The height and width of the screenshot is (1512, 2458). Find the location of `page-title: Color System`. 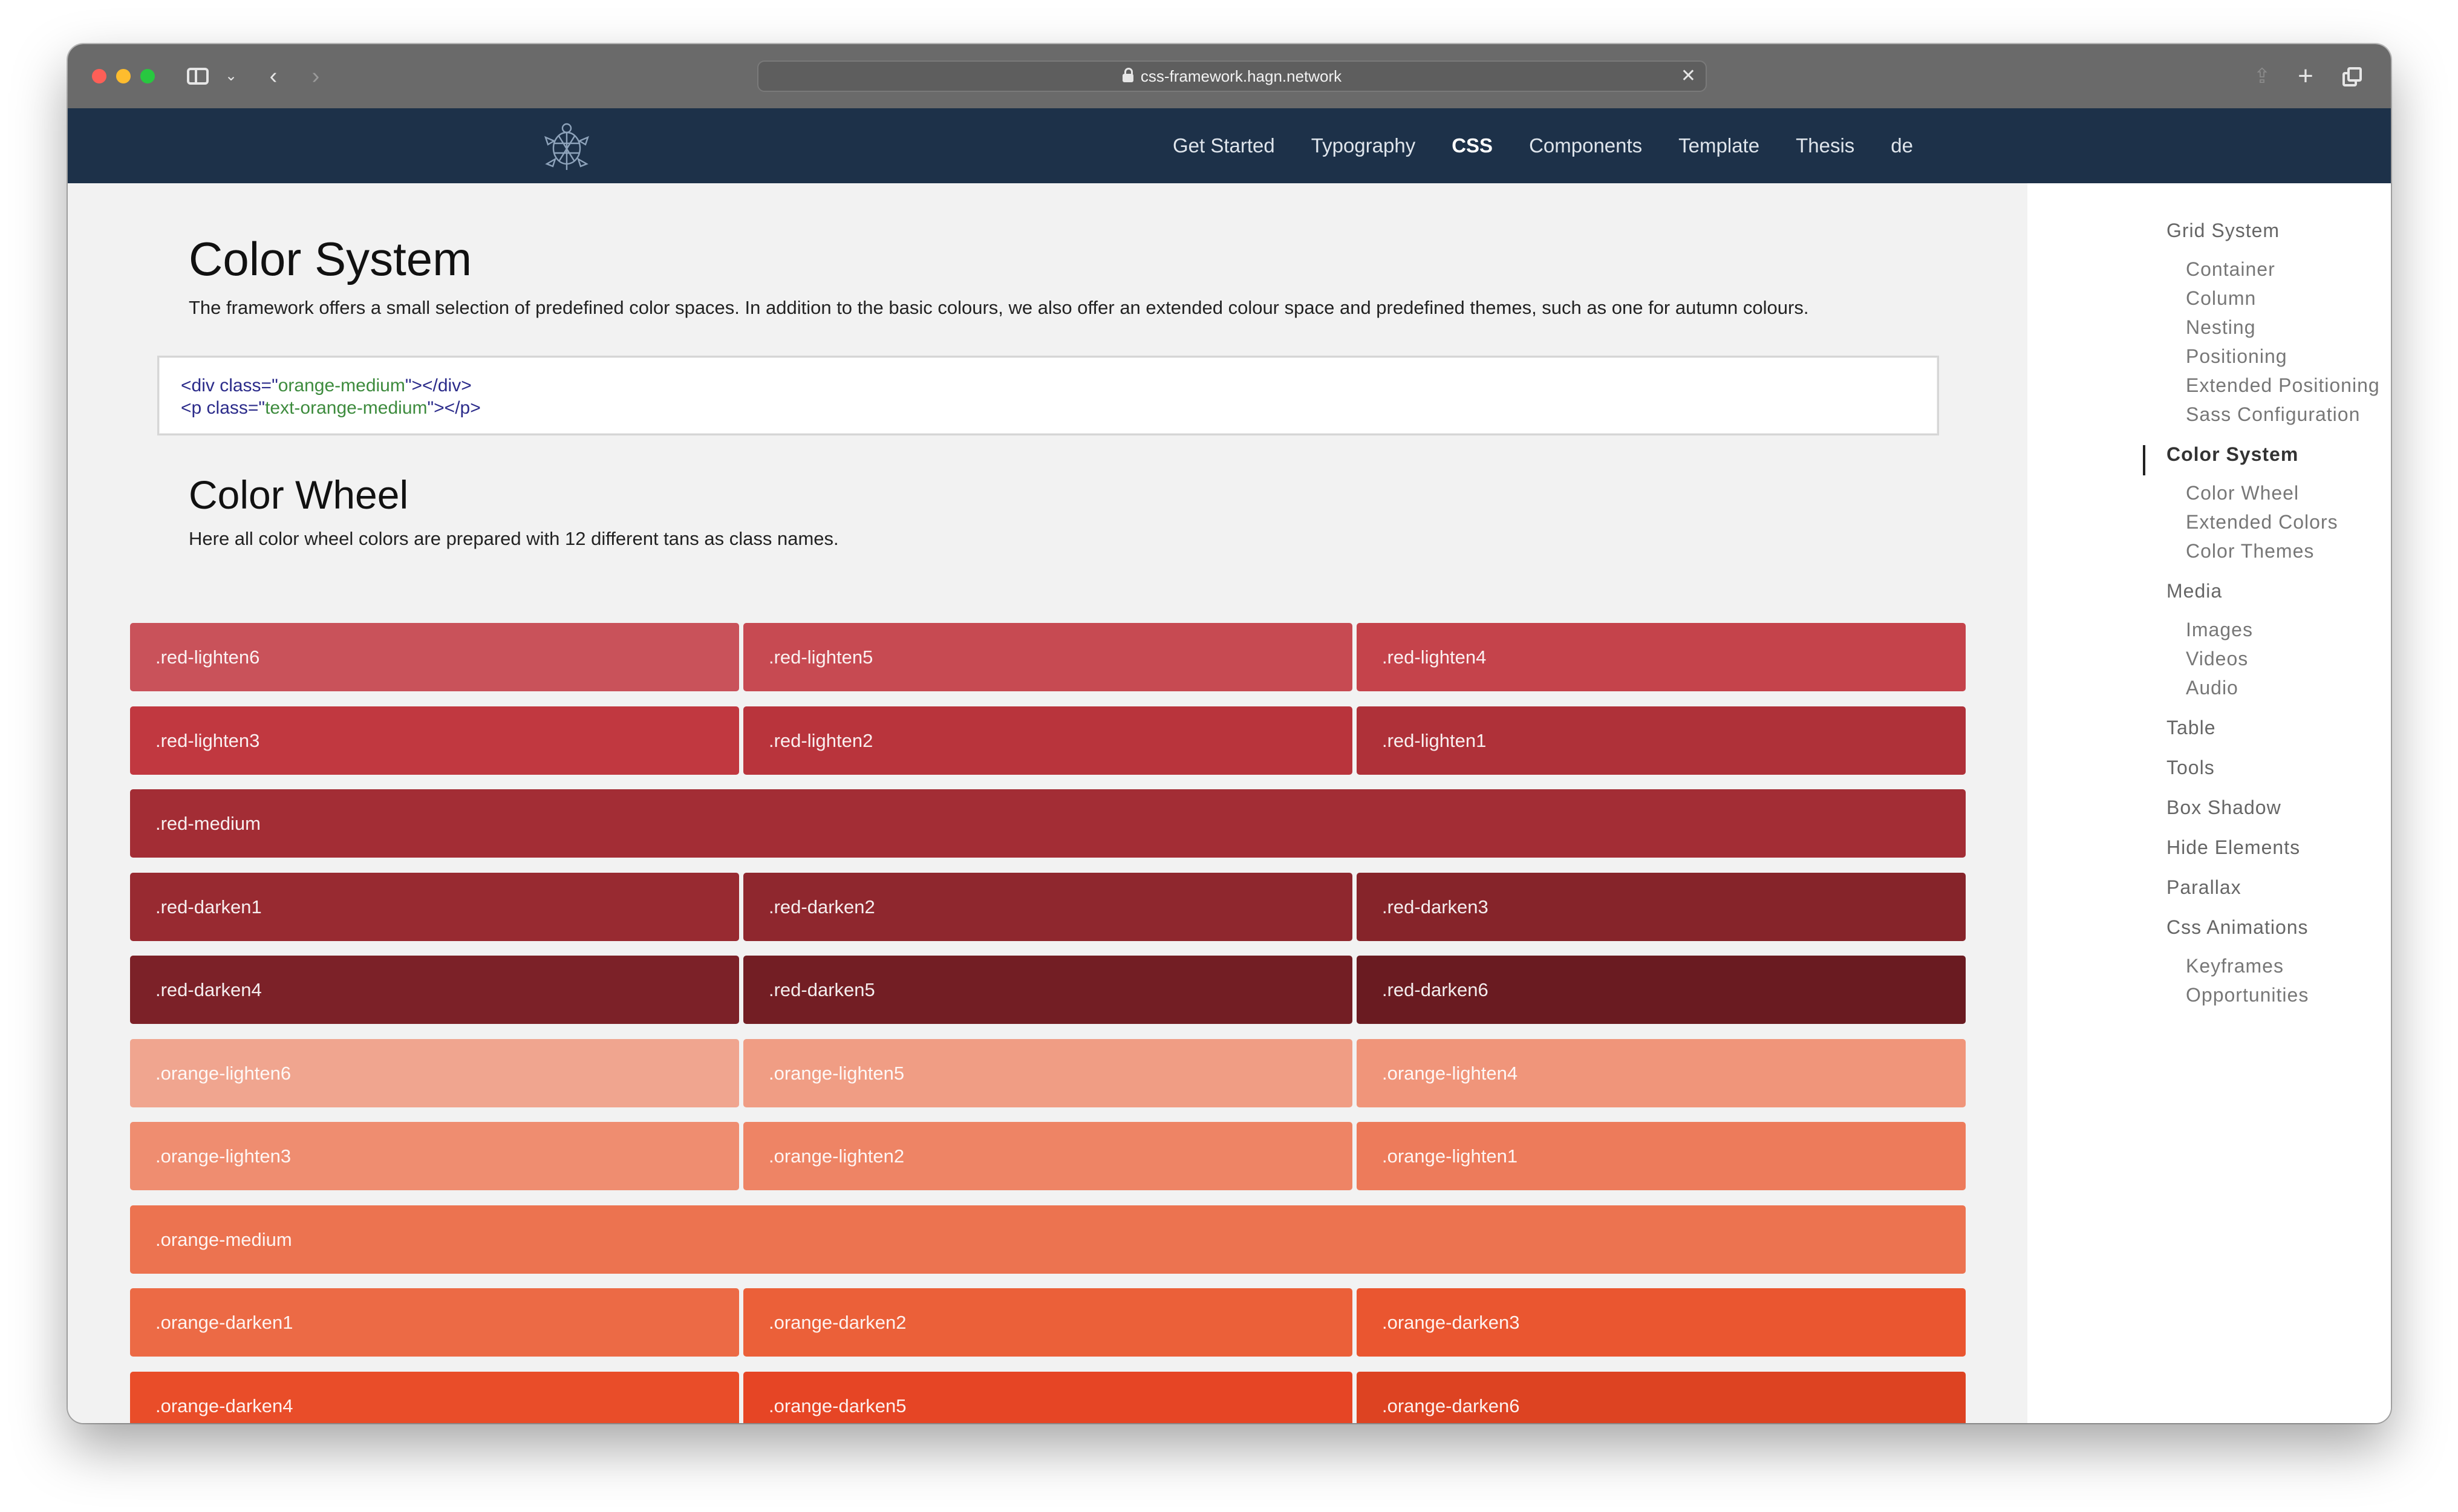

page-title: Color System is located at coordinates (330, 258).